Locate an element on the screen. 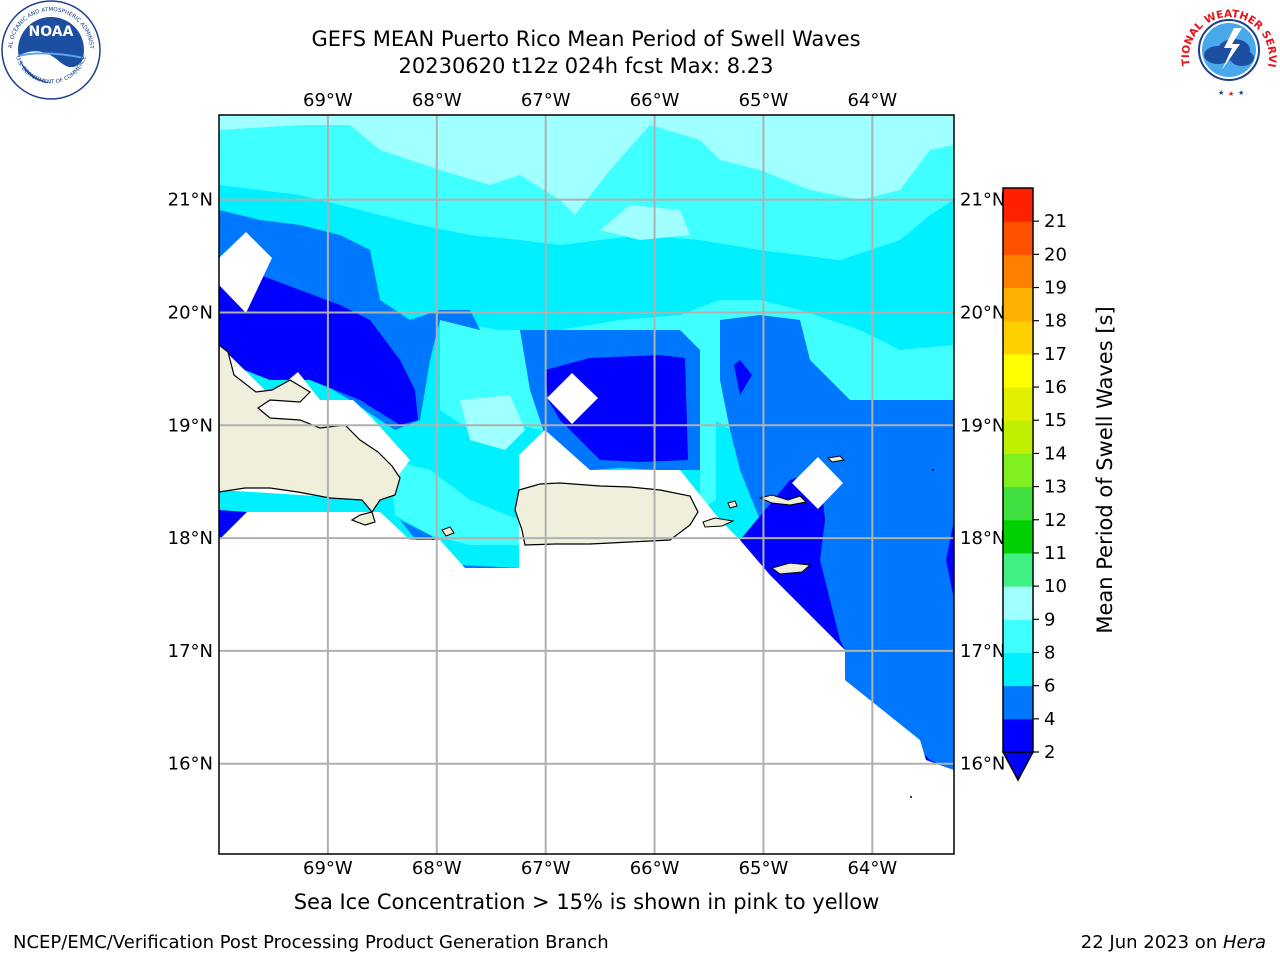 Image resolution: width=1280 pixels, height=960 pixels. land-vieques is located at coordinates (718, 522).